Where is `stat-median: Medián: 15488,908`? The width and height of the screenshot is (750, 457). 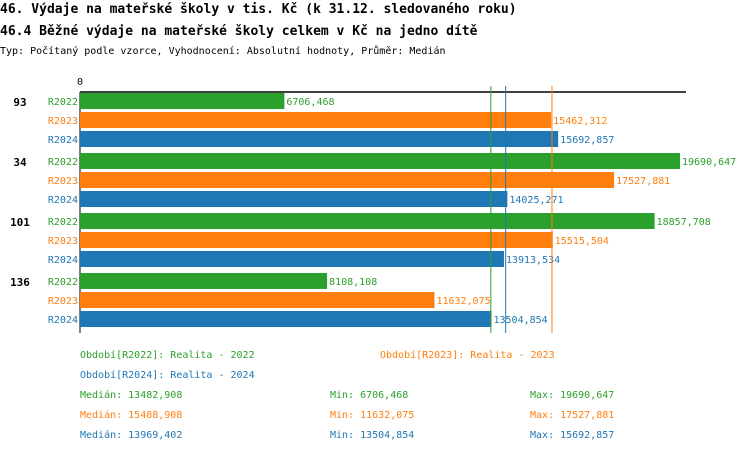 stat-median: Medián: 15488,908 is located at coordinates (131, 415).